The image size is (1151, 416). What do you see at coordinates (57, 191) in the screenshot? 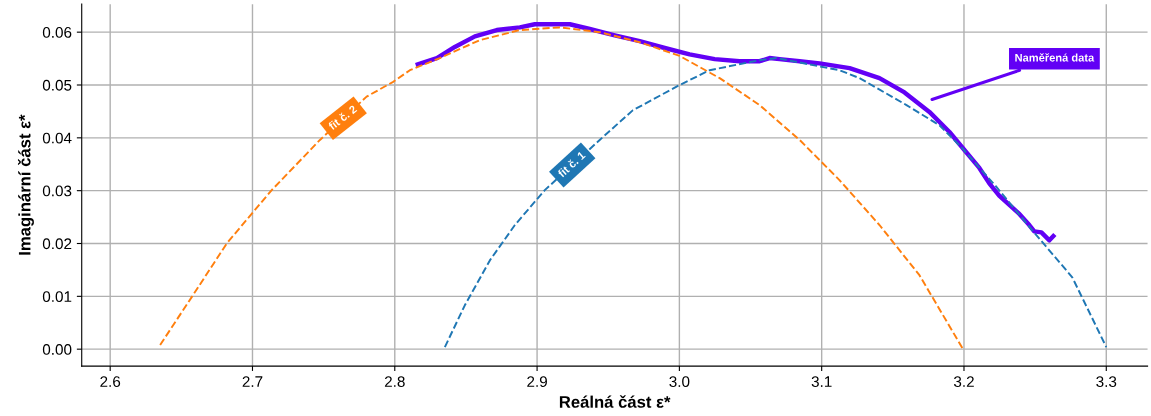
I see `y-tick-label: 0.03` at bounding box center [57, 191].